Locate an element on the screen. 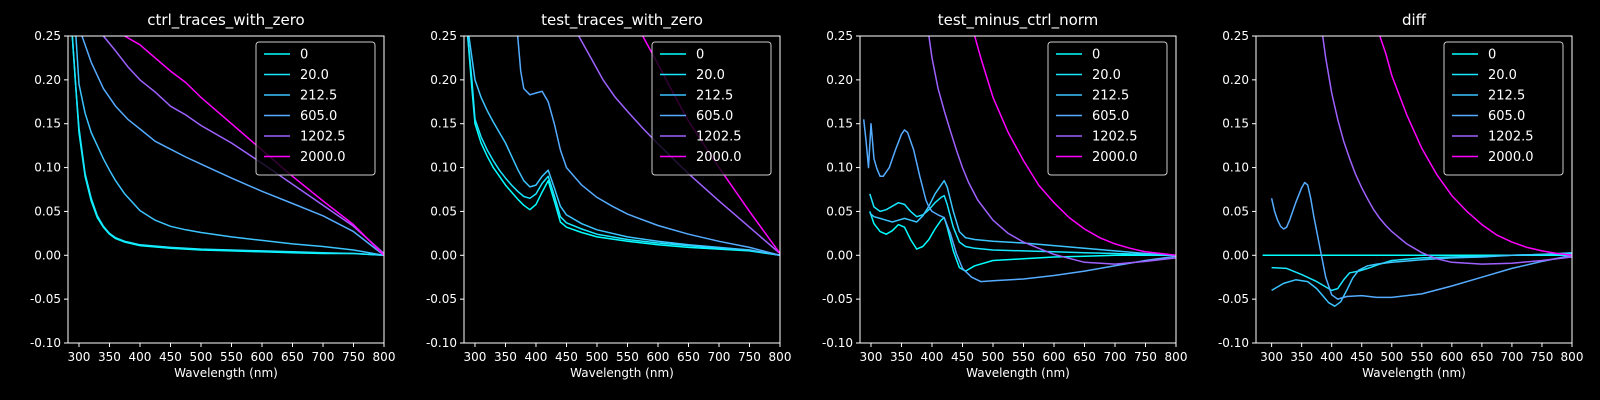 The image size is (1600, 400). x-tick-label: 300 is located at coordinates (871, 357).